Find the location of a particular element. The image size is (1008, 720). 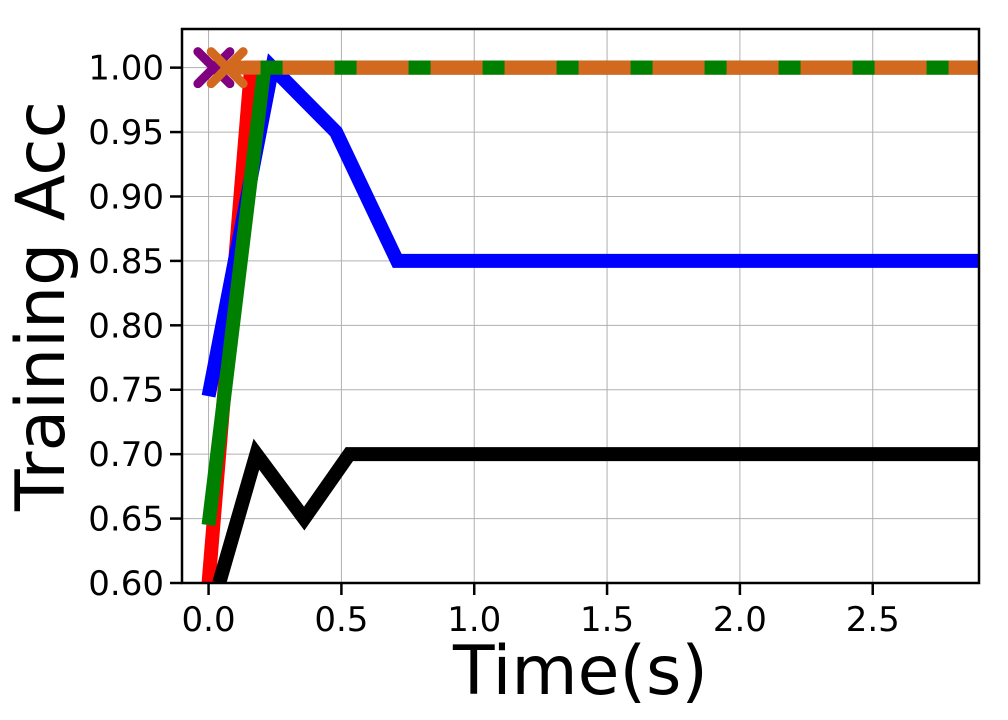

y-tick-label: 0.80 is located at coordinates (126, 326).